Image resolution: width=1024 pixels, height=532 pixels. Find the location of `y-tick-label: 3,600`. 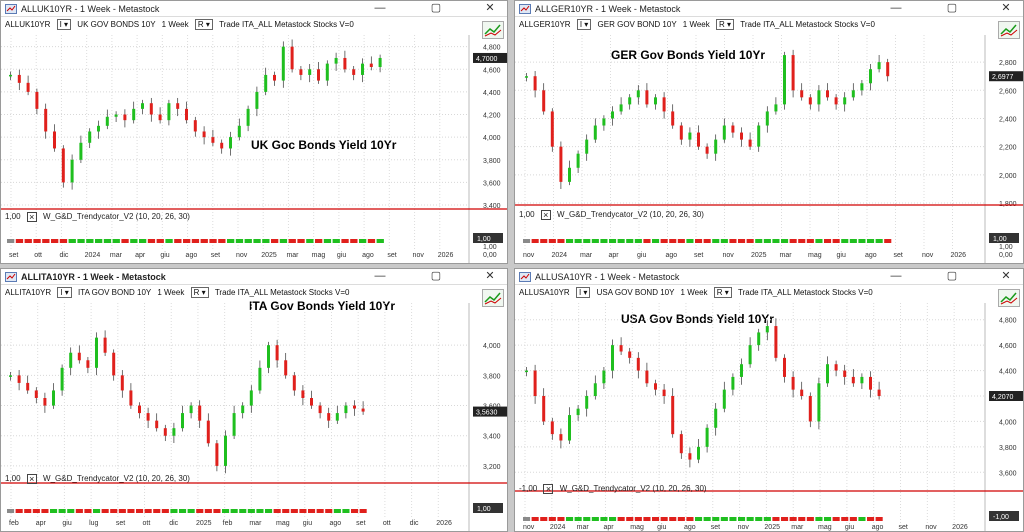

y-tick-label: 3,600 is located at coordinates (492, 183).